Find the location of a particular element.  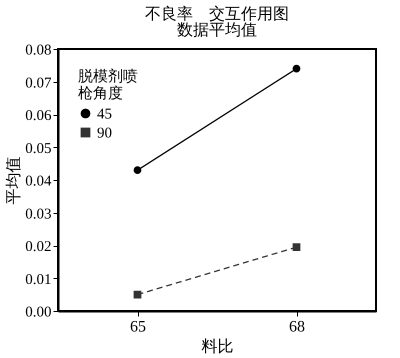

legend-label: 45 is located at coordinates (104, 114).